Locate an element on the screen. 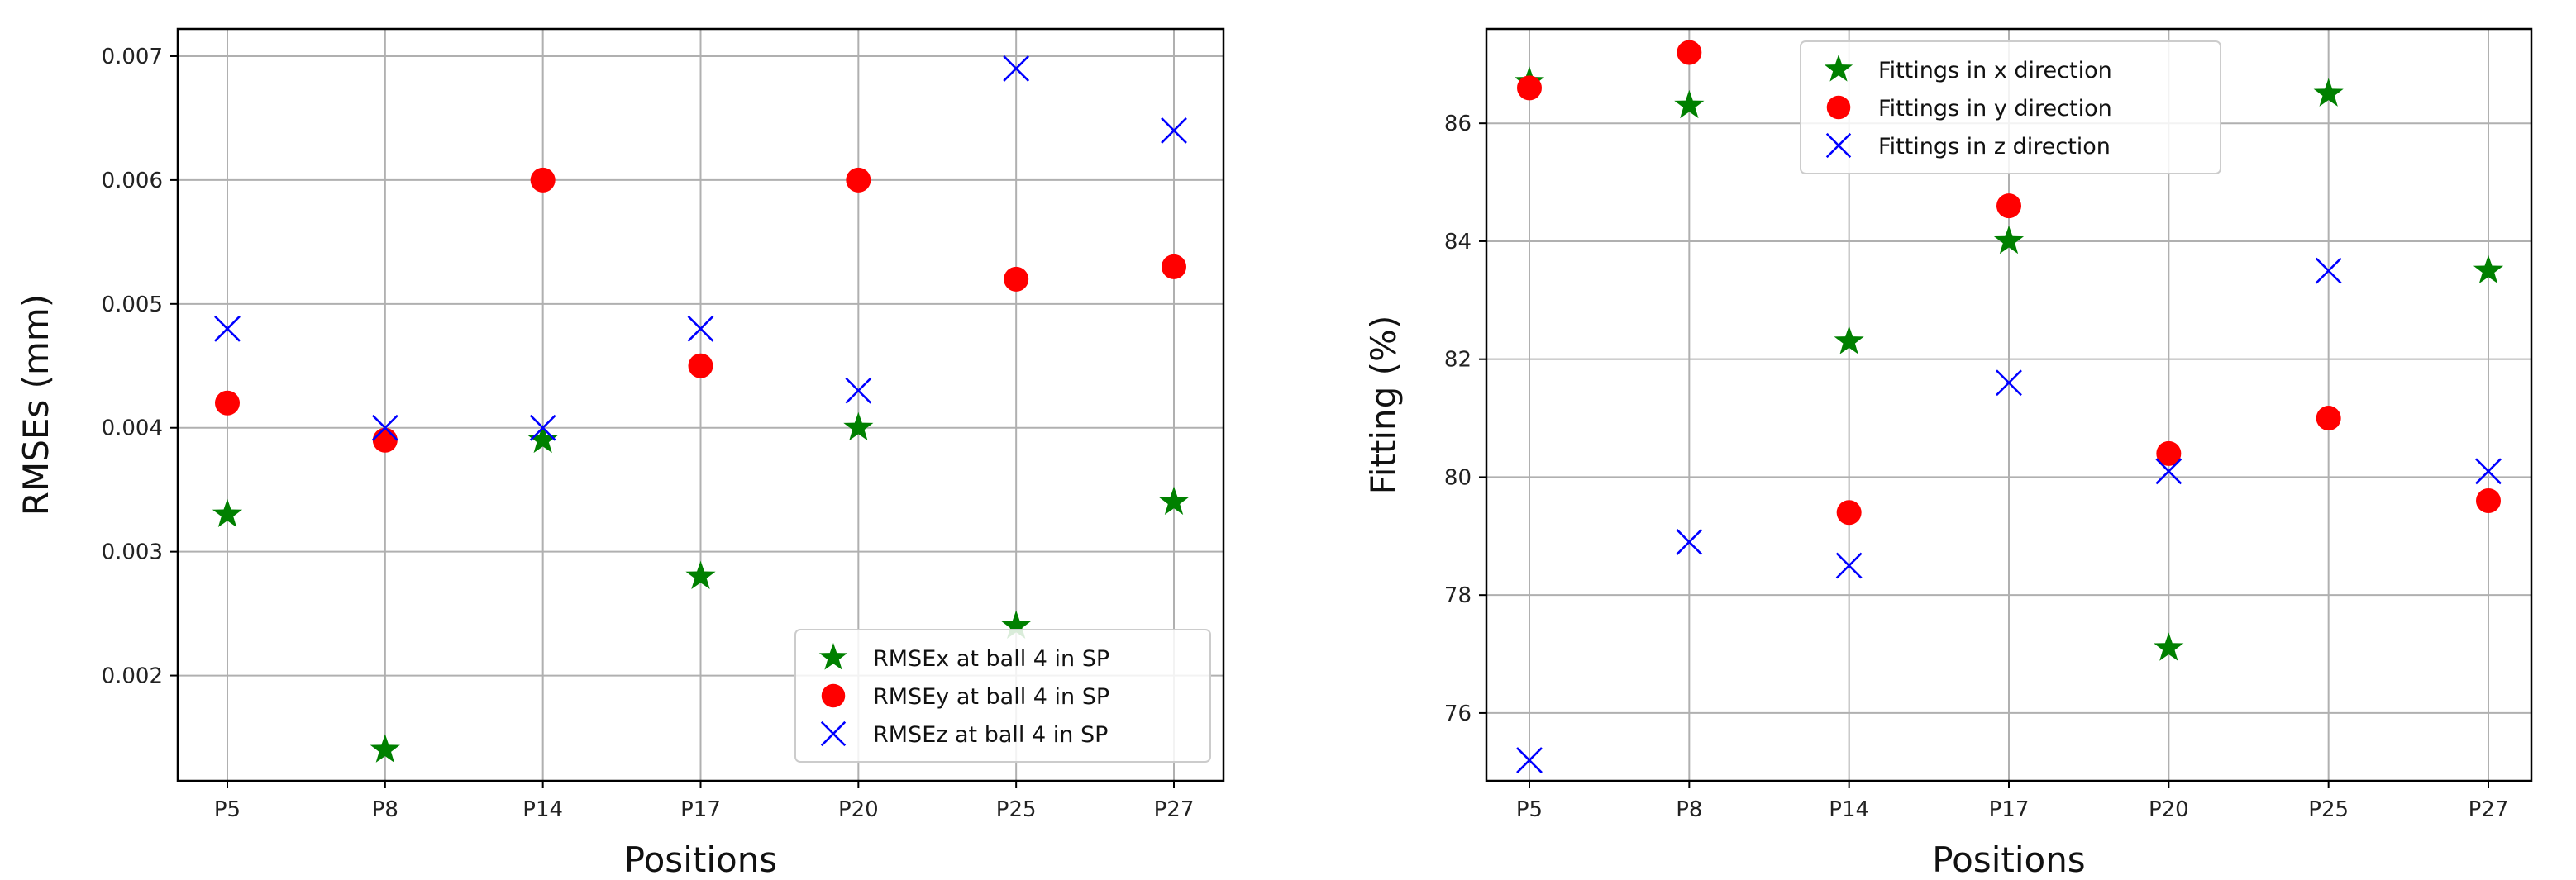 The height and width of the screenshot is (880, 2576). y-tick-label-4: 0.006 is located at coordinates (132, 181).